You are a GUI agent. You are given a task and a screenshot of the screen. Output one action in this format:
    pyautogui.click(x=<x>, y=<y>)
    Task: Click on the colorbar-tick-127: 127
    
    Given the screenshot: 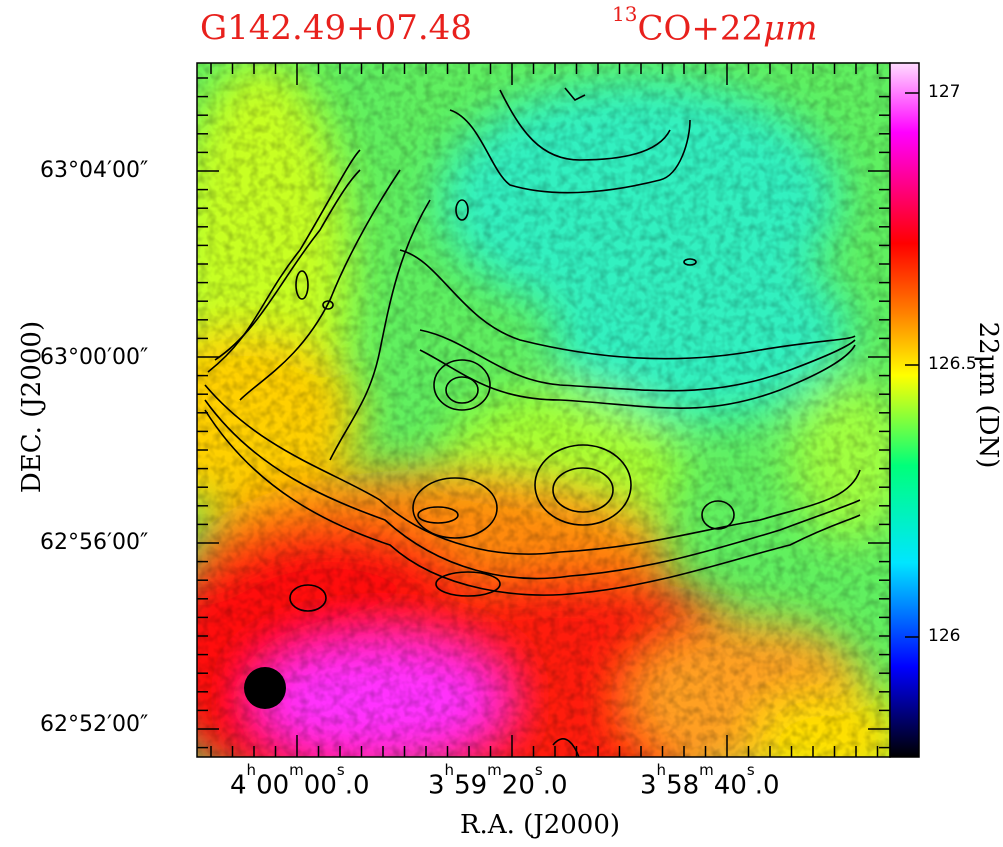 What is the action you would take?
    pyautogui.click(x=944, y=92)
    